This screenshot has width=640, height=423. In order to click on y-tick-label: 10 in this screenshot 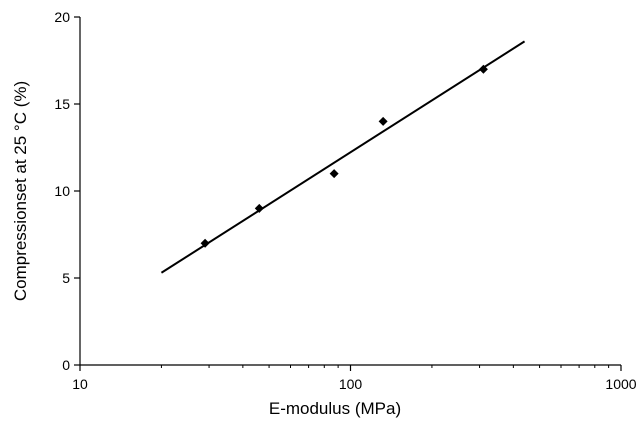, I will do `click(62, 191)`.